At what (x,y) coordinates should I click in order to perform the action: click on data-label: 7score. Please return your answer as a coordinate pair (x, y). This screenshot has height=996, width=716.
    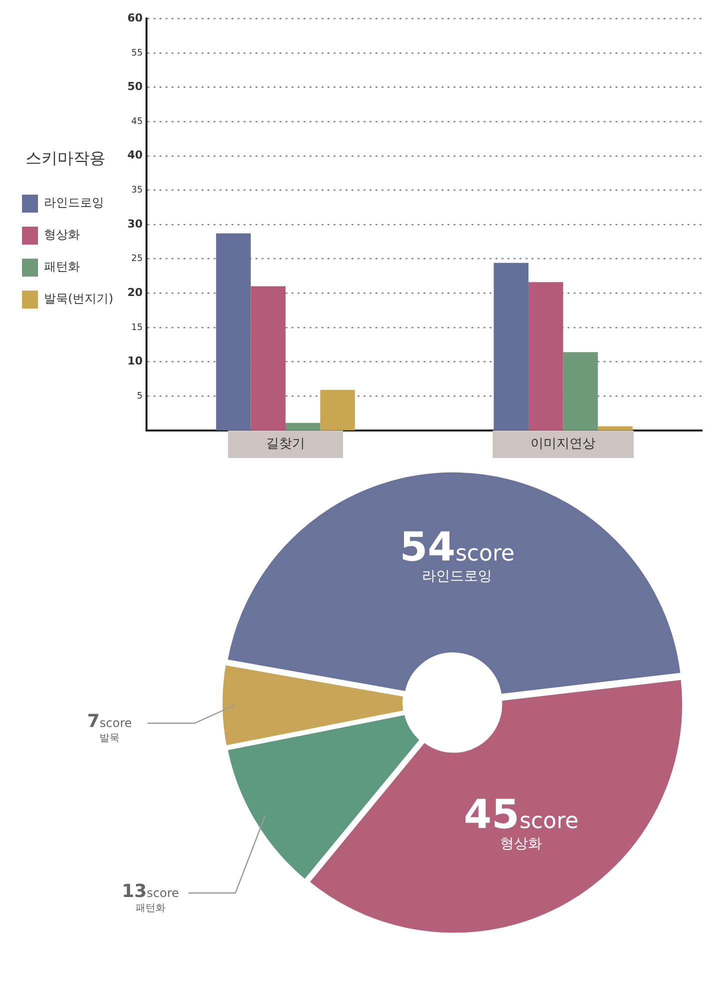
    Looking at the image, I should click on (109, 721).